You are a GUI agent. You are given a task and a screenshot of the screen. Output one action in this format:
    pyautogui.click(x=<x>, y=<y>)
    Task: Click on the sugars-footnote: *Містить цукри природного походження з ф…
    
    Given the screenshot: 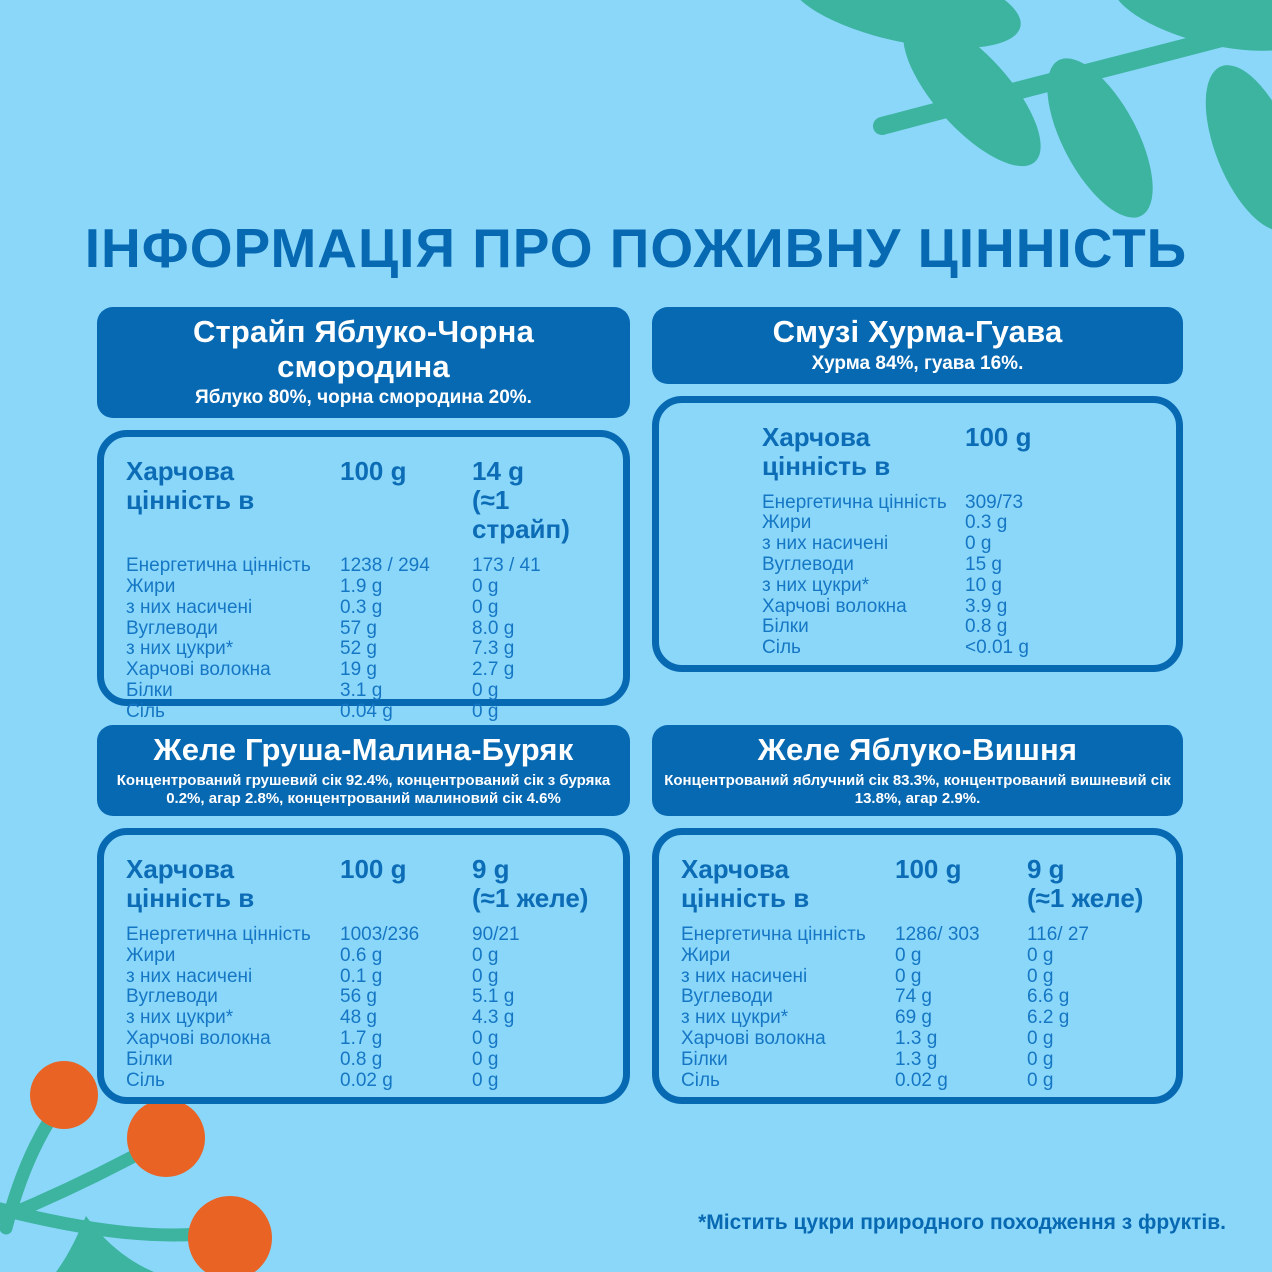 What is the action you would take?
    pyautogui.click(x=962, y=1222)
    